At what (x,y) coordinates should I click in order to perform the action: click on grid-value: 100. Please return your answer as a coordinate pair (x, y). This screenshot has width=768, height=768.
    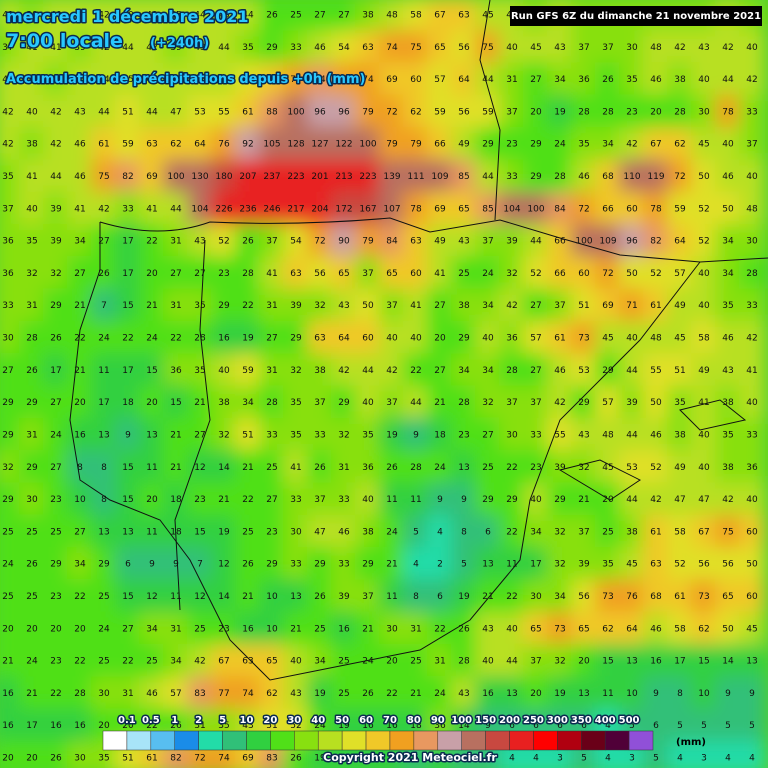
    Looking at the image, I should click on (367, 145).